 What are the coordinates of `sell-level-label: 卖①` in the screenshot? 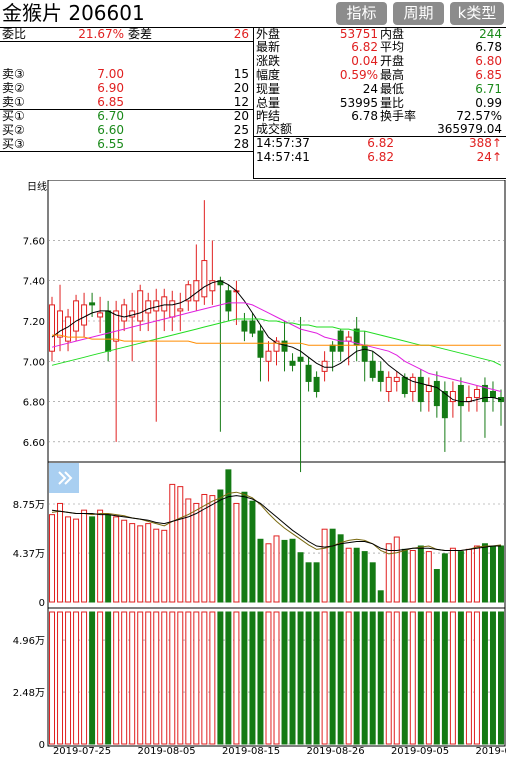 It's located at (13, 102).